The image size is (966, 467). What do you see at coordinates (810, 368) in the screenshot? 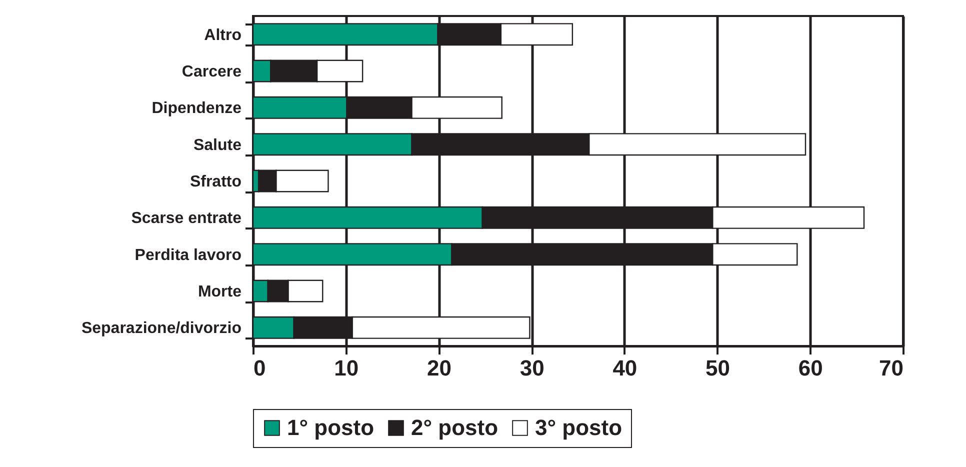
I see `x-tick-label: 60` at bounding box center [810, 368].